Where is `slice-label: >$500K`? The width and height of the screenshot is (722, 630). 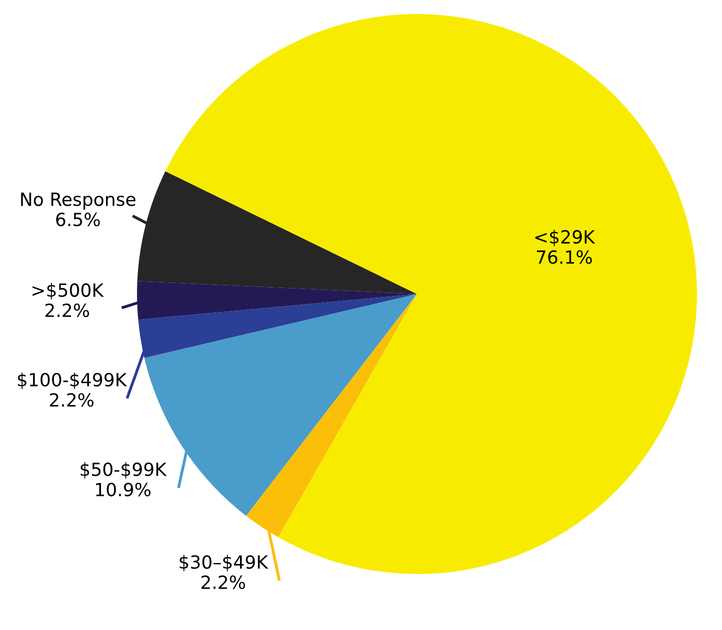
slice-label: >$500K is located at coordinates (68, 291).